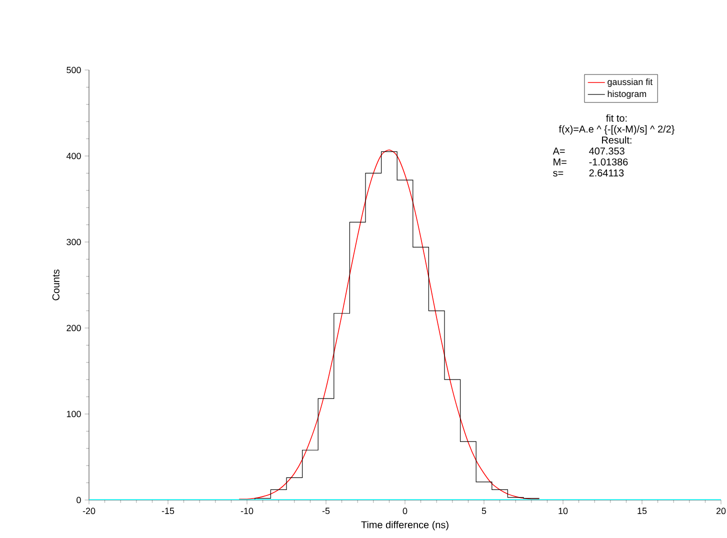 The width and height of the screenshot is (727, 538). Describe the element at coordinates (560, 162) in the screenshot. I see `annotation: M=` at that location.